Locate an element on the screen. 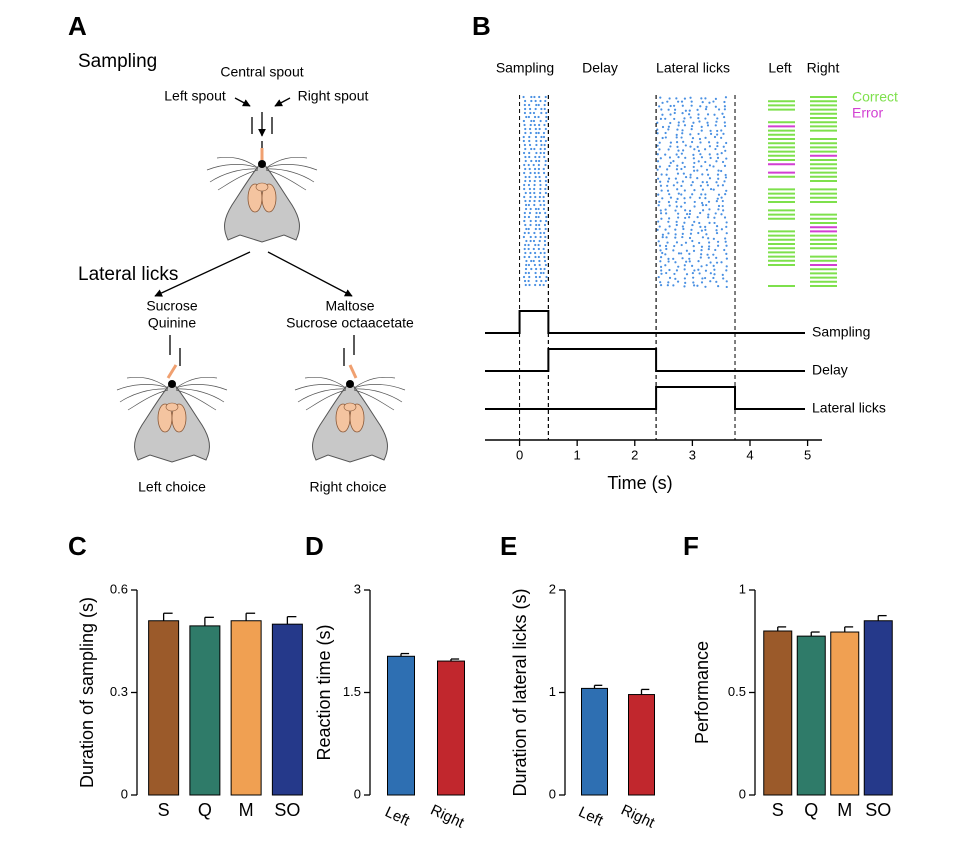 The height and width of the screenshot is (850, 980). label: Quinine is located at coordinates (172, 323).